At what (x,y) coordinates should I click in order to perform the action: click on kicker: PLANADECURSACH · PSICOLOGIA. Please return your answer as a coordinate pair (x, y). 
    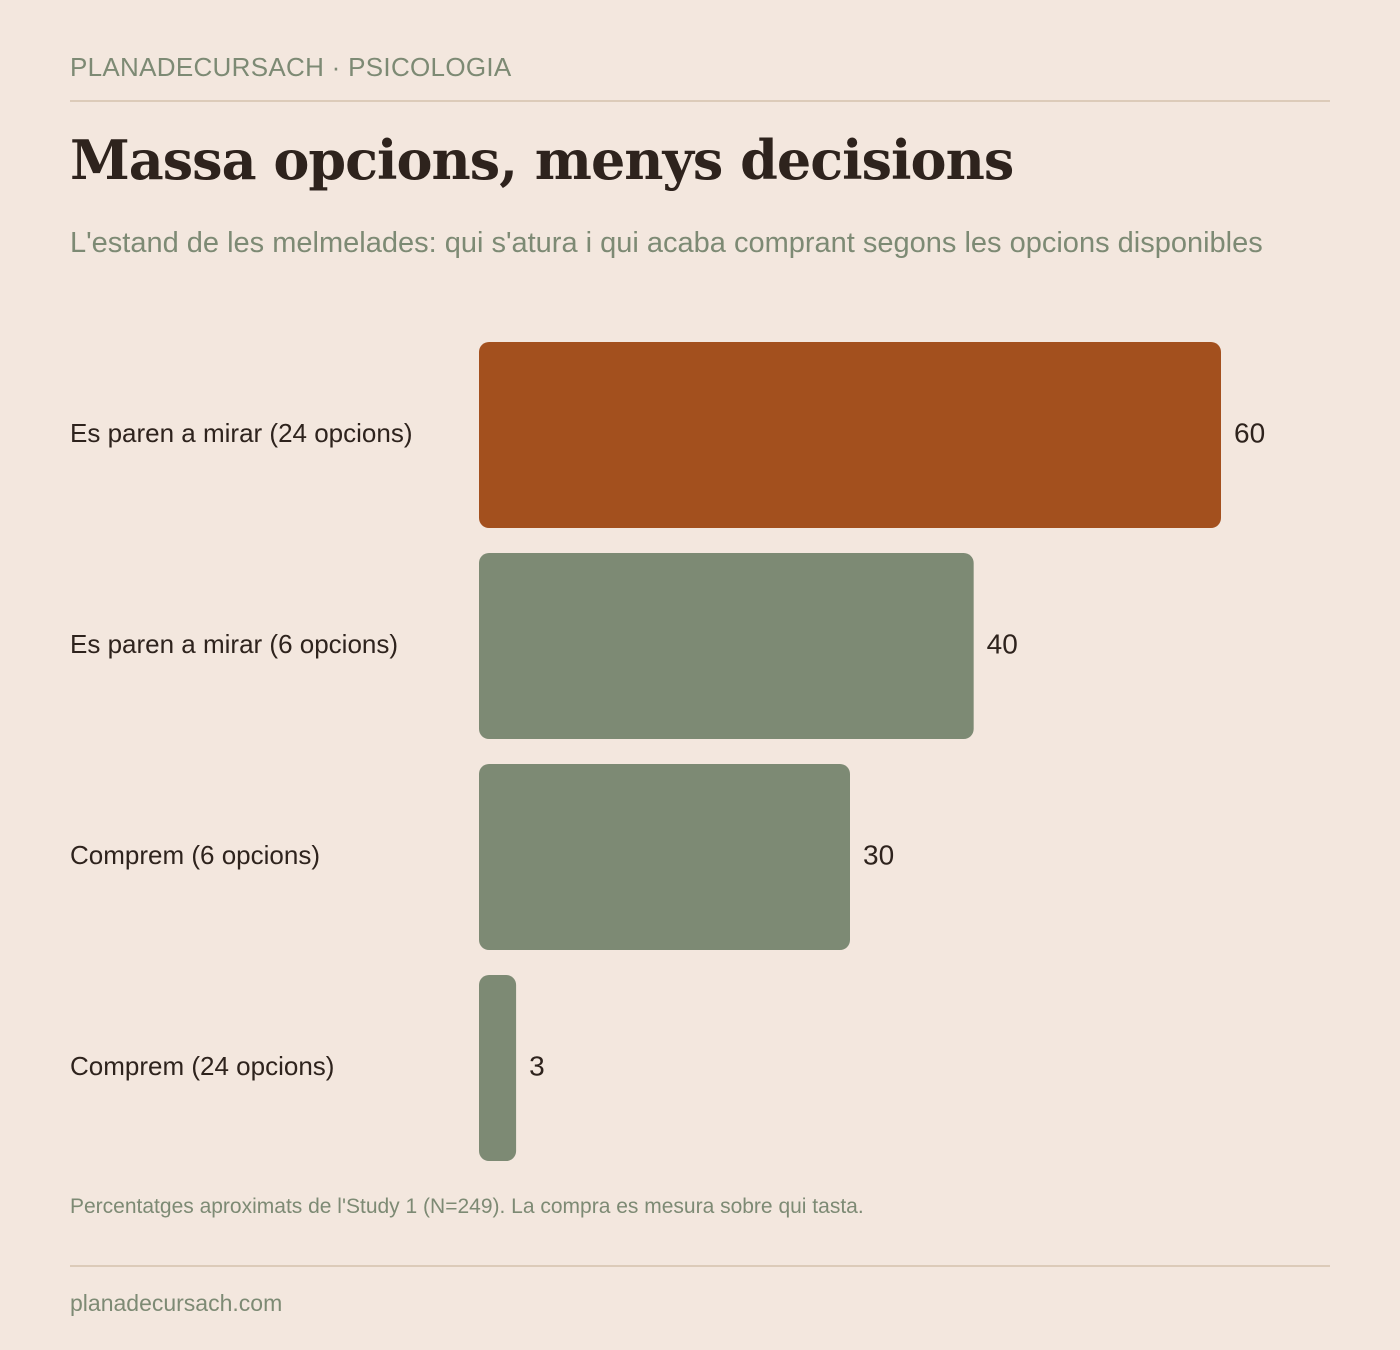
    Looking at the image, I should click on (291, 67).